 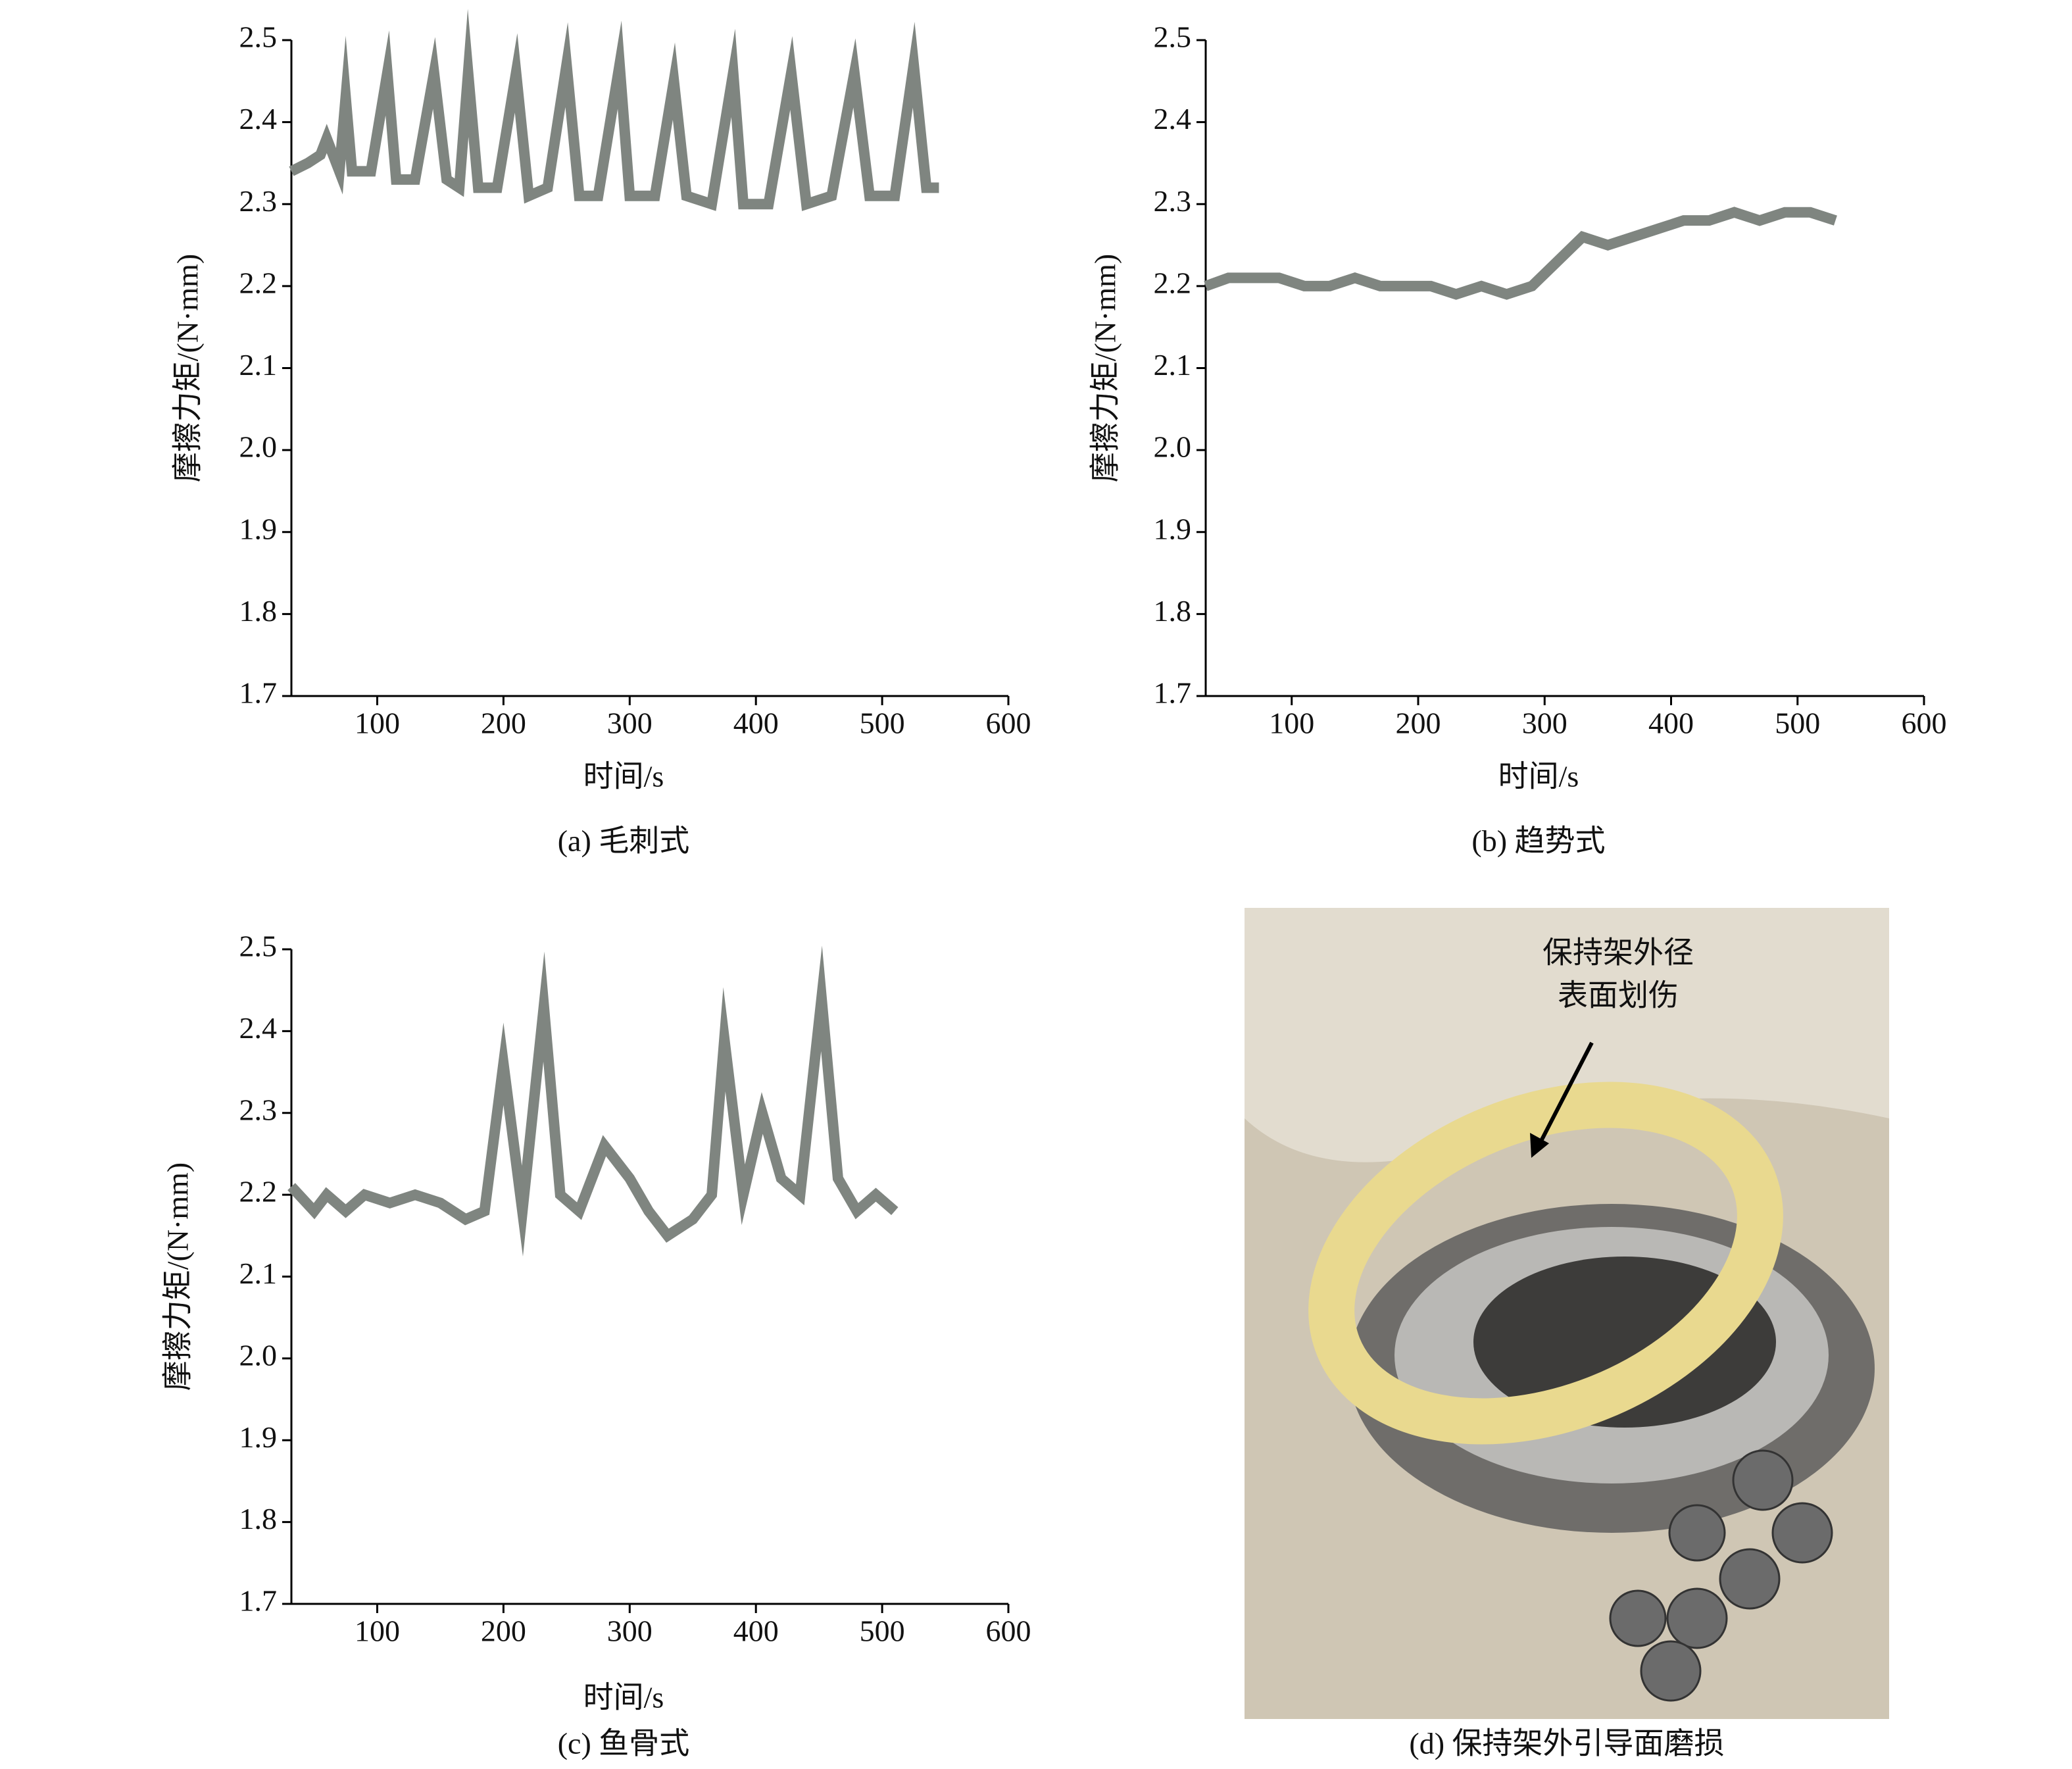 I want to click on photo-caption: (d) 保持架外引导面磨损, so click(x=1566, y=1743).